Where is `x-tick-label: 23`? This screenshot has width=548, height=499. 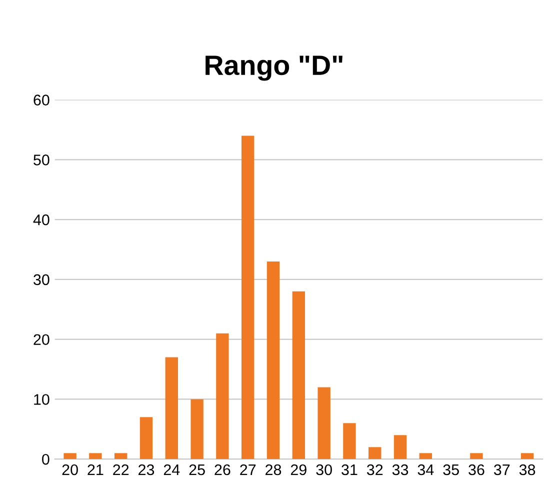
x-tick-label: 23 is located at coordinates (146, 470).